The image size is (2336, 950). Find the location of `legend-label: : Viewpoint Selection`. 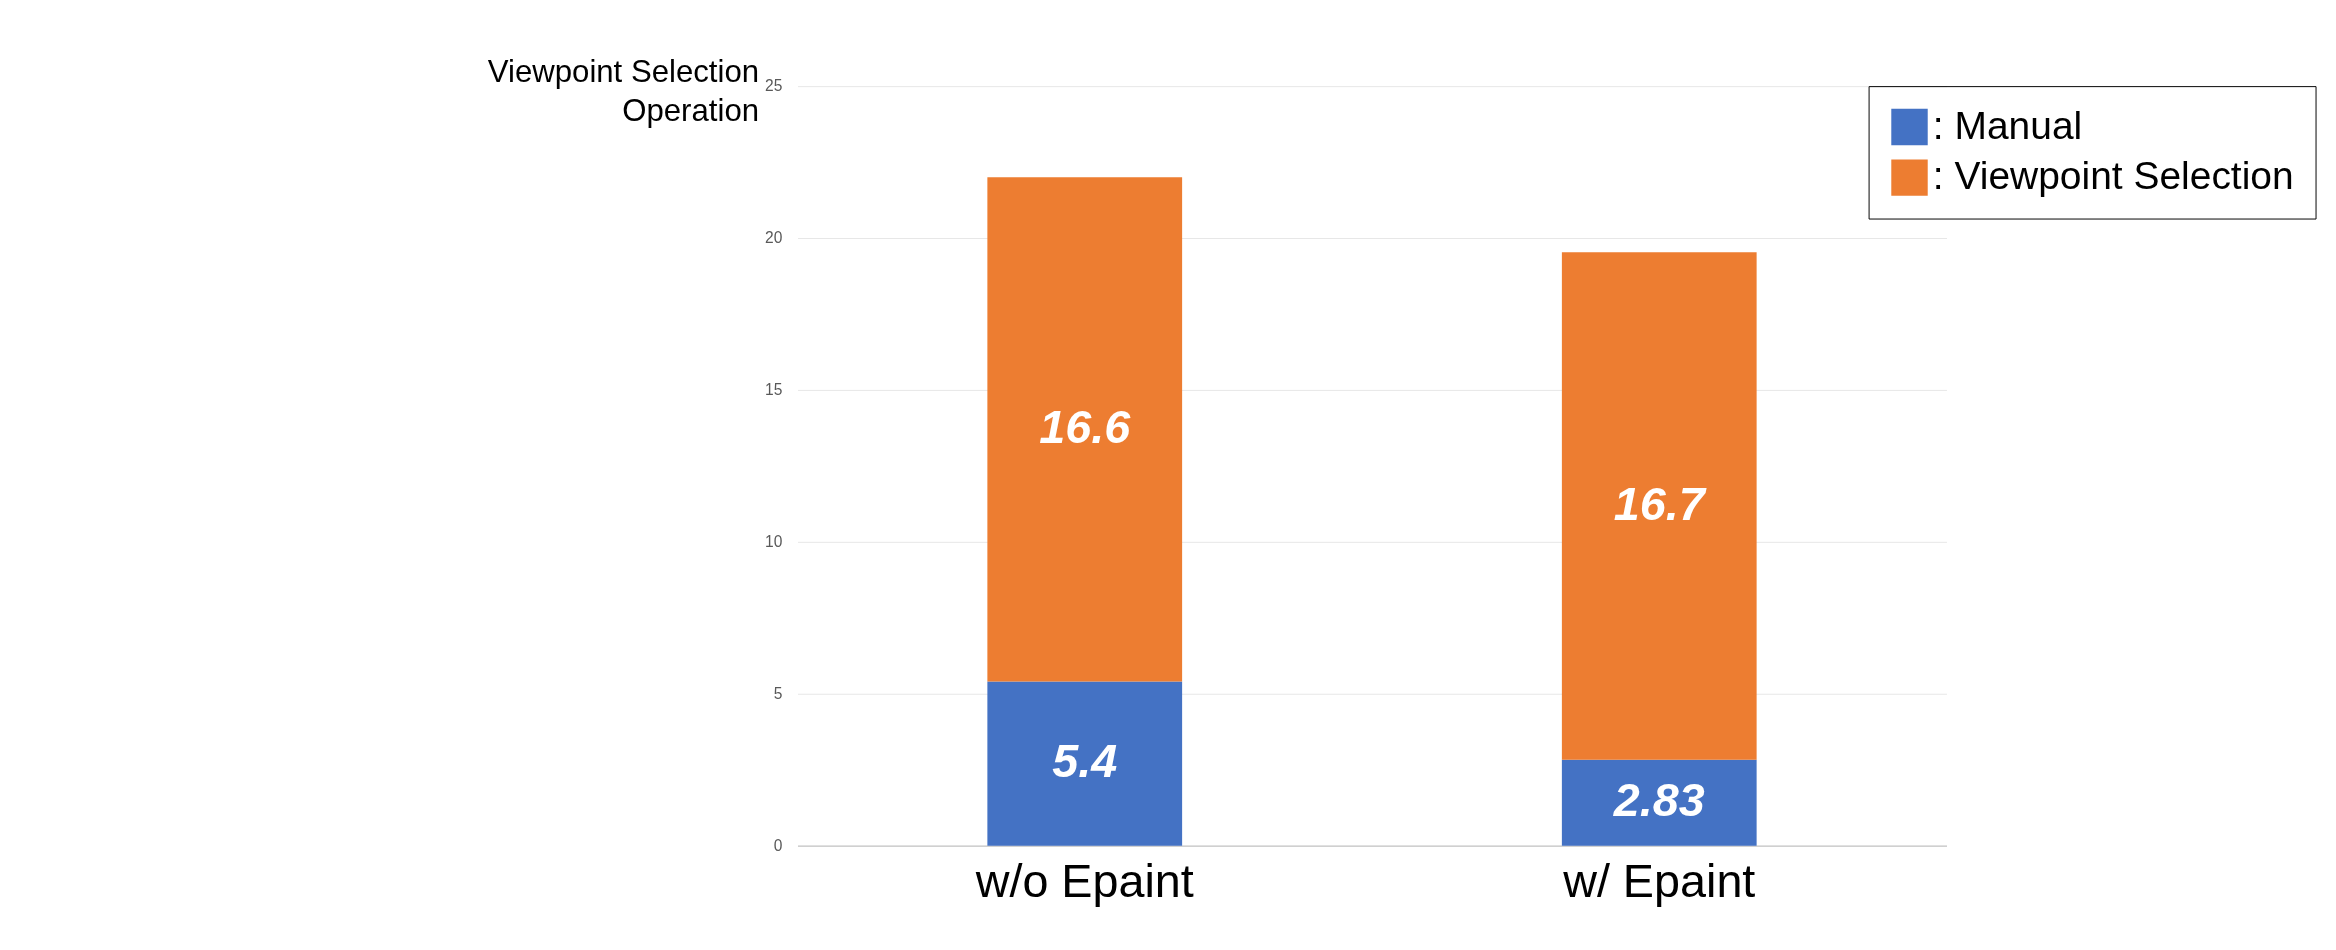

legend-label: : Viewpoint Selection is located at coordinates (2113, 176).